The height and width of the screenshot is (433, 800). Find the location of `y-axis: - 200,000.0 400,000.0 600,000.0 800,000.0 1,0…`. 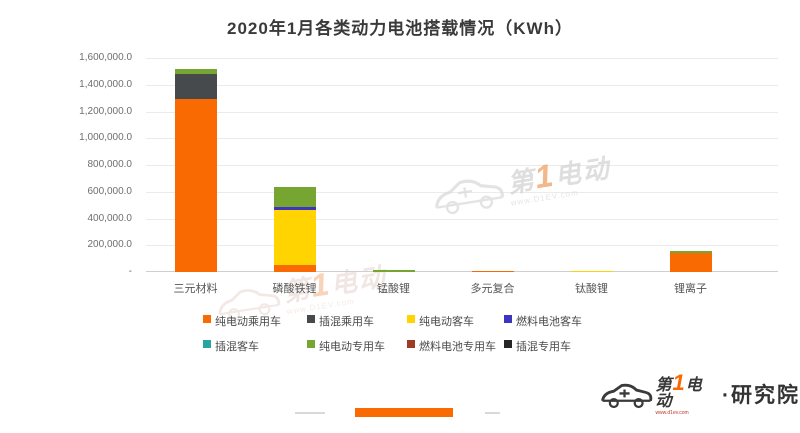

y-axis: - 200,000.0 400,000.0 600,000.0 800,000.0 1,0… is located at coordinates (66, 164).